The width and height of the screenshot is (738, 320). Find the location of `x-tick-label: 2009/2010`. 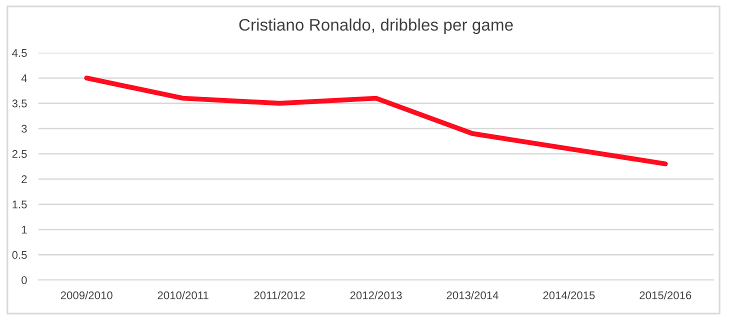

x-tick-label: 2009/2010 is located at coordinates (86, 295).